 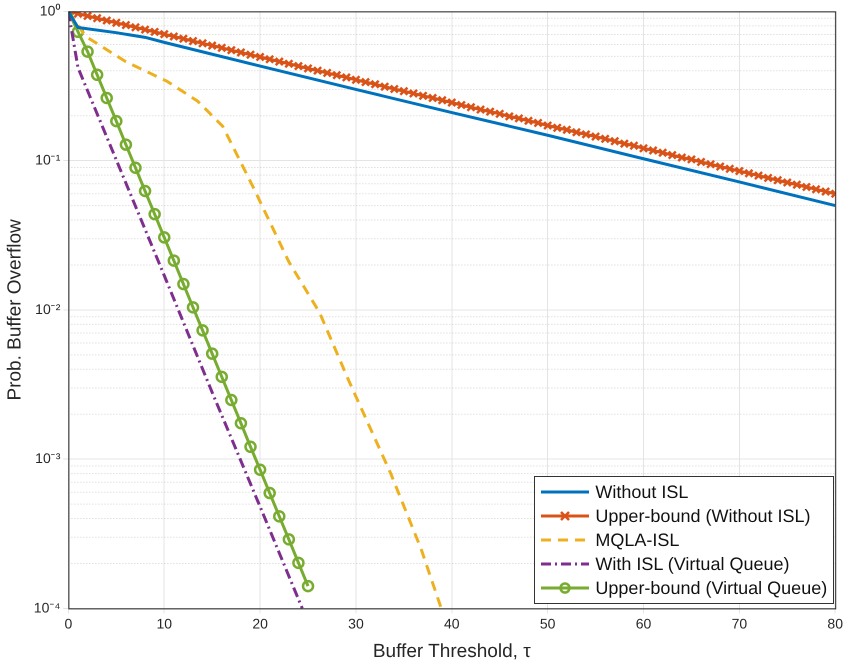 What do you see at coordinates (48, 160) in the screenshot?
I see `y-tick-label: 10⁻¹` at bounding box center [48, 160].